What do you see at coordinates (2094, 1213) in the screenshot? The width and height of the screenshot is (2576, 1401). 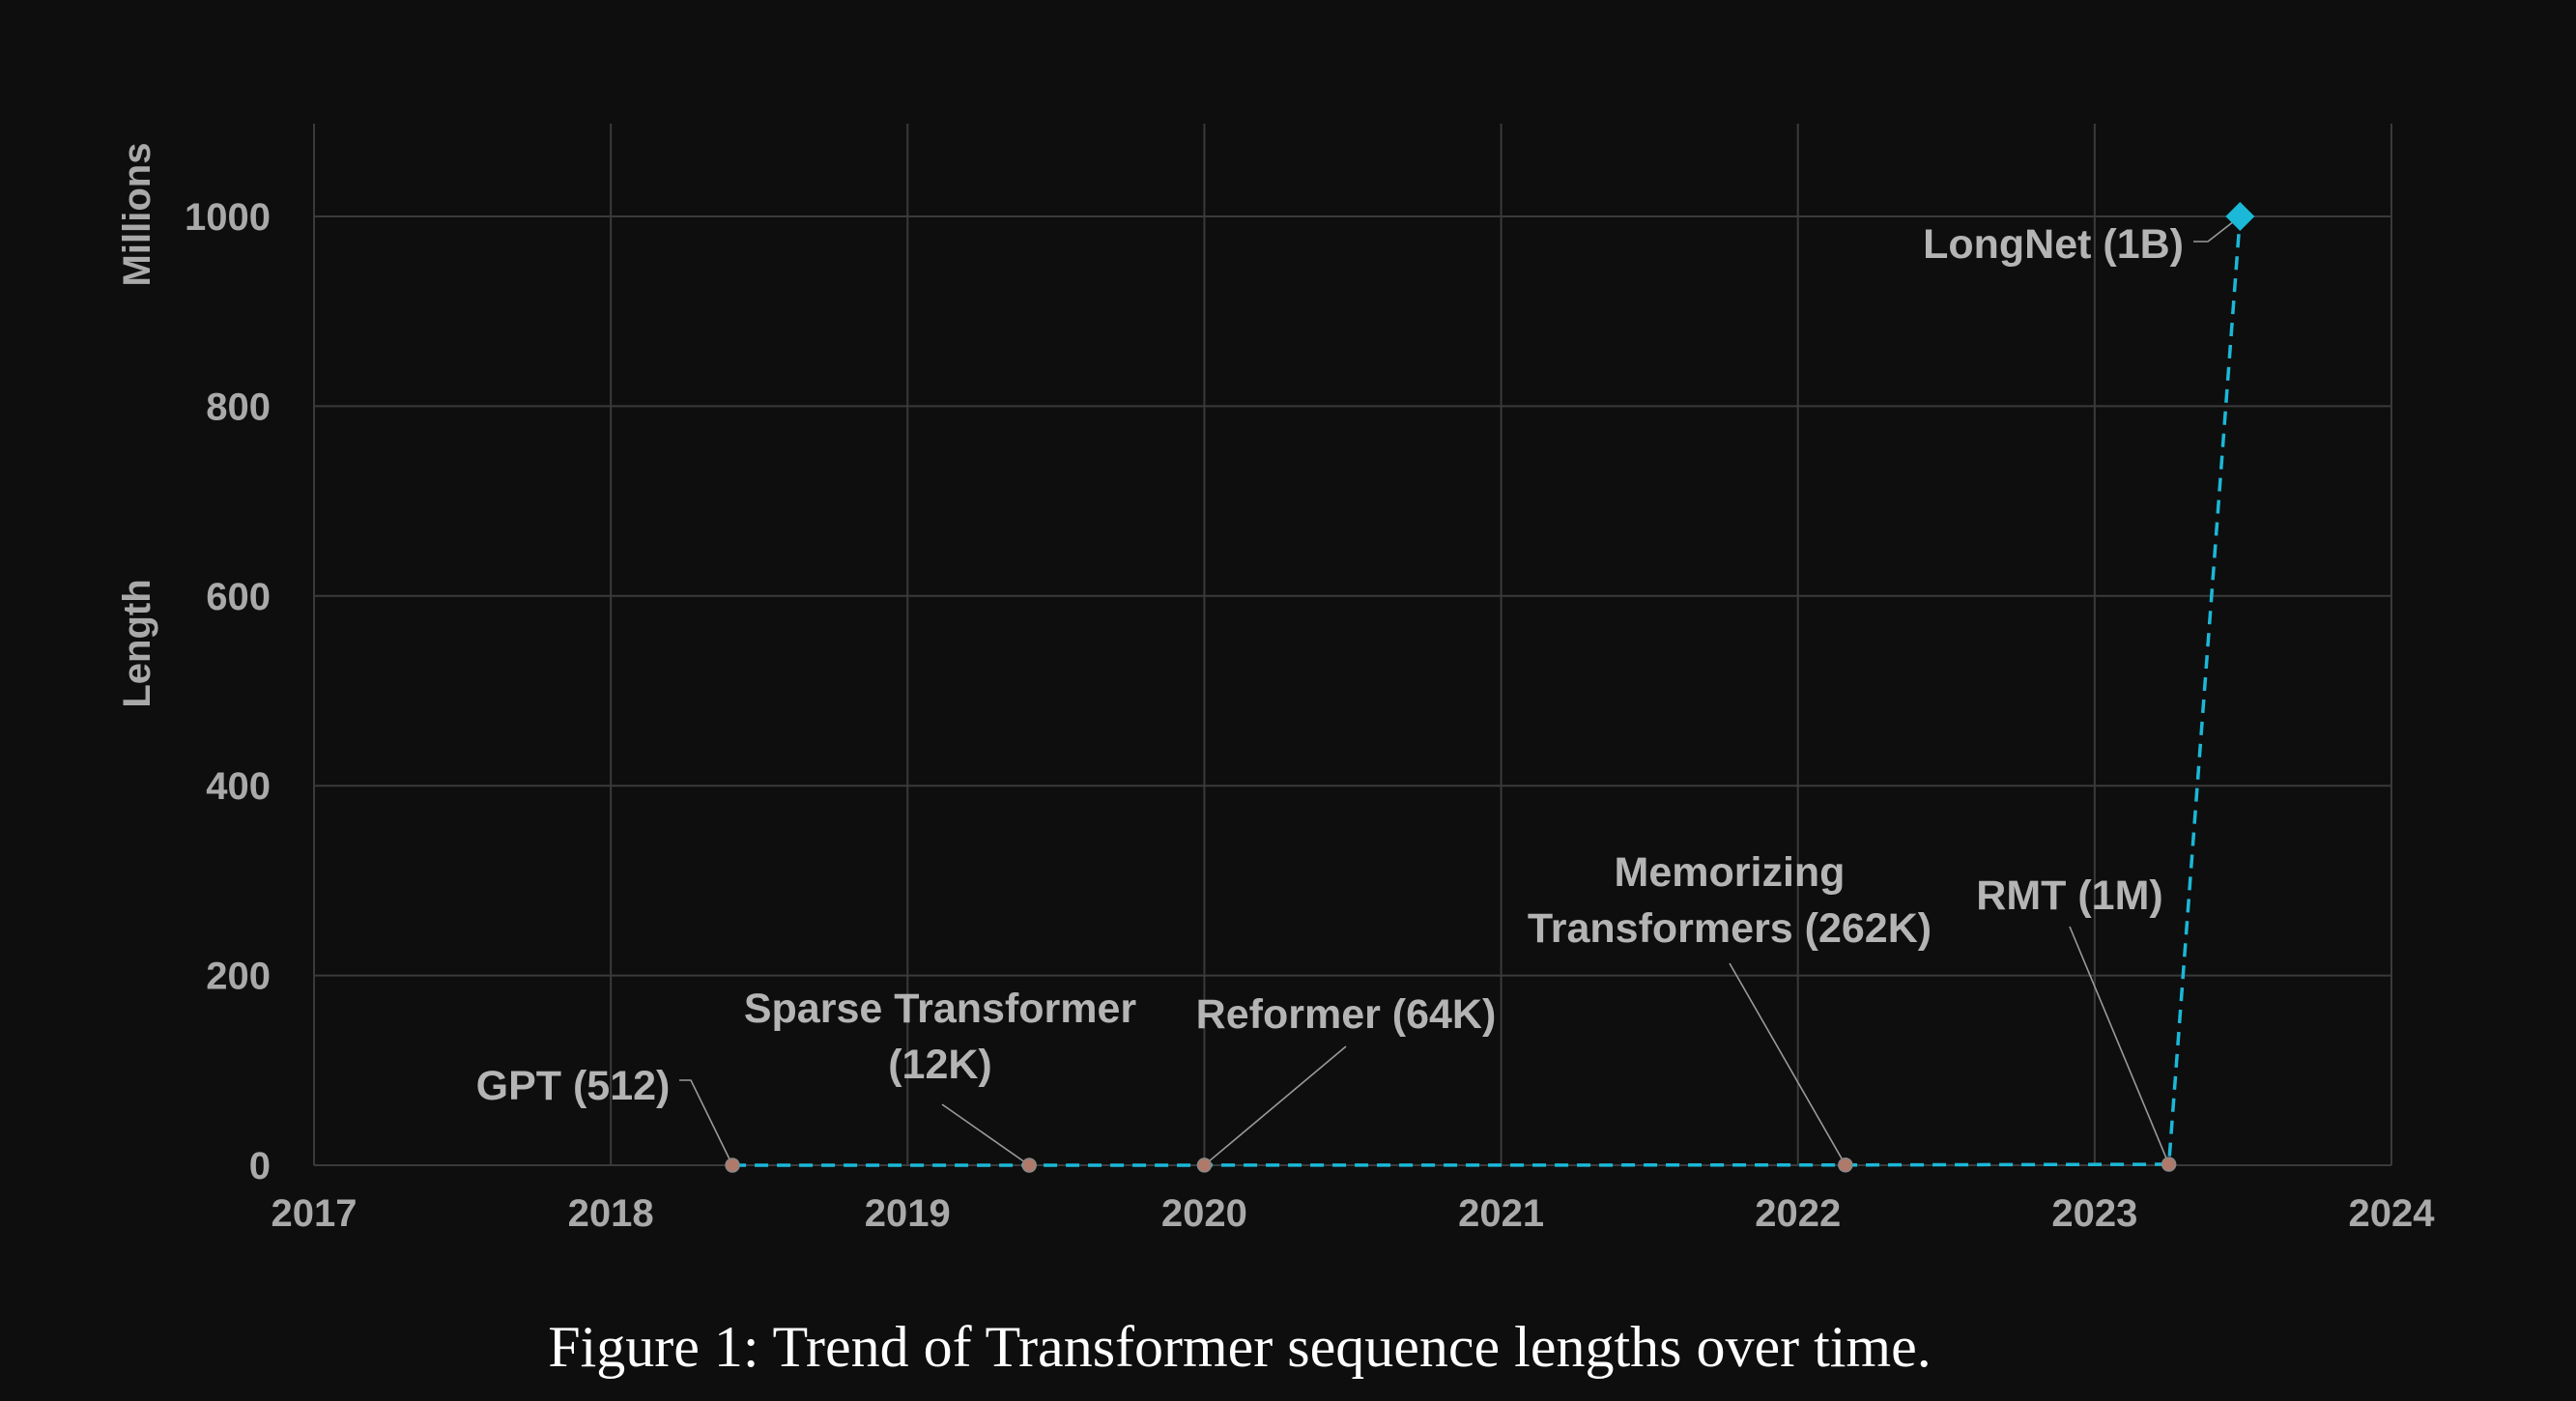 I see `x-tick-label-2023: 2023` at bounding box center [2094, 1213].